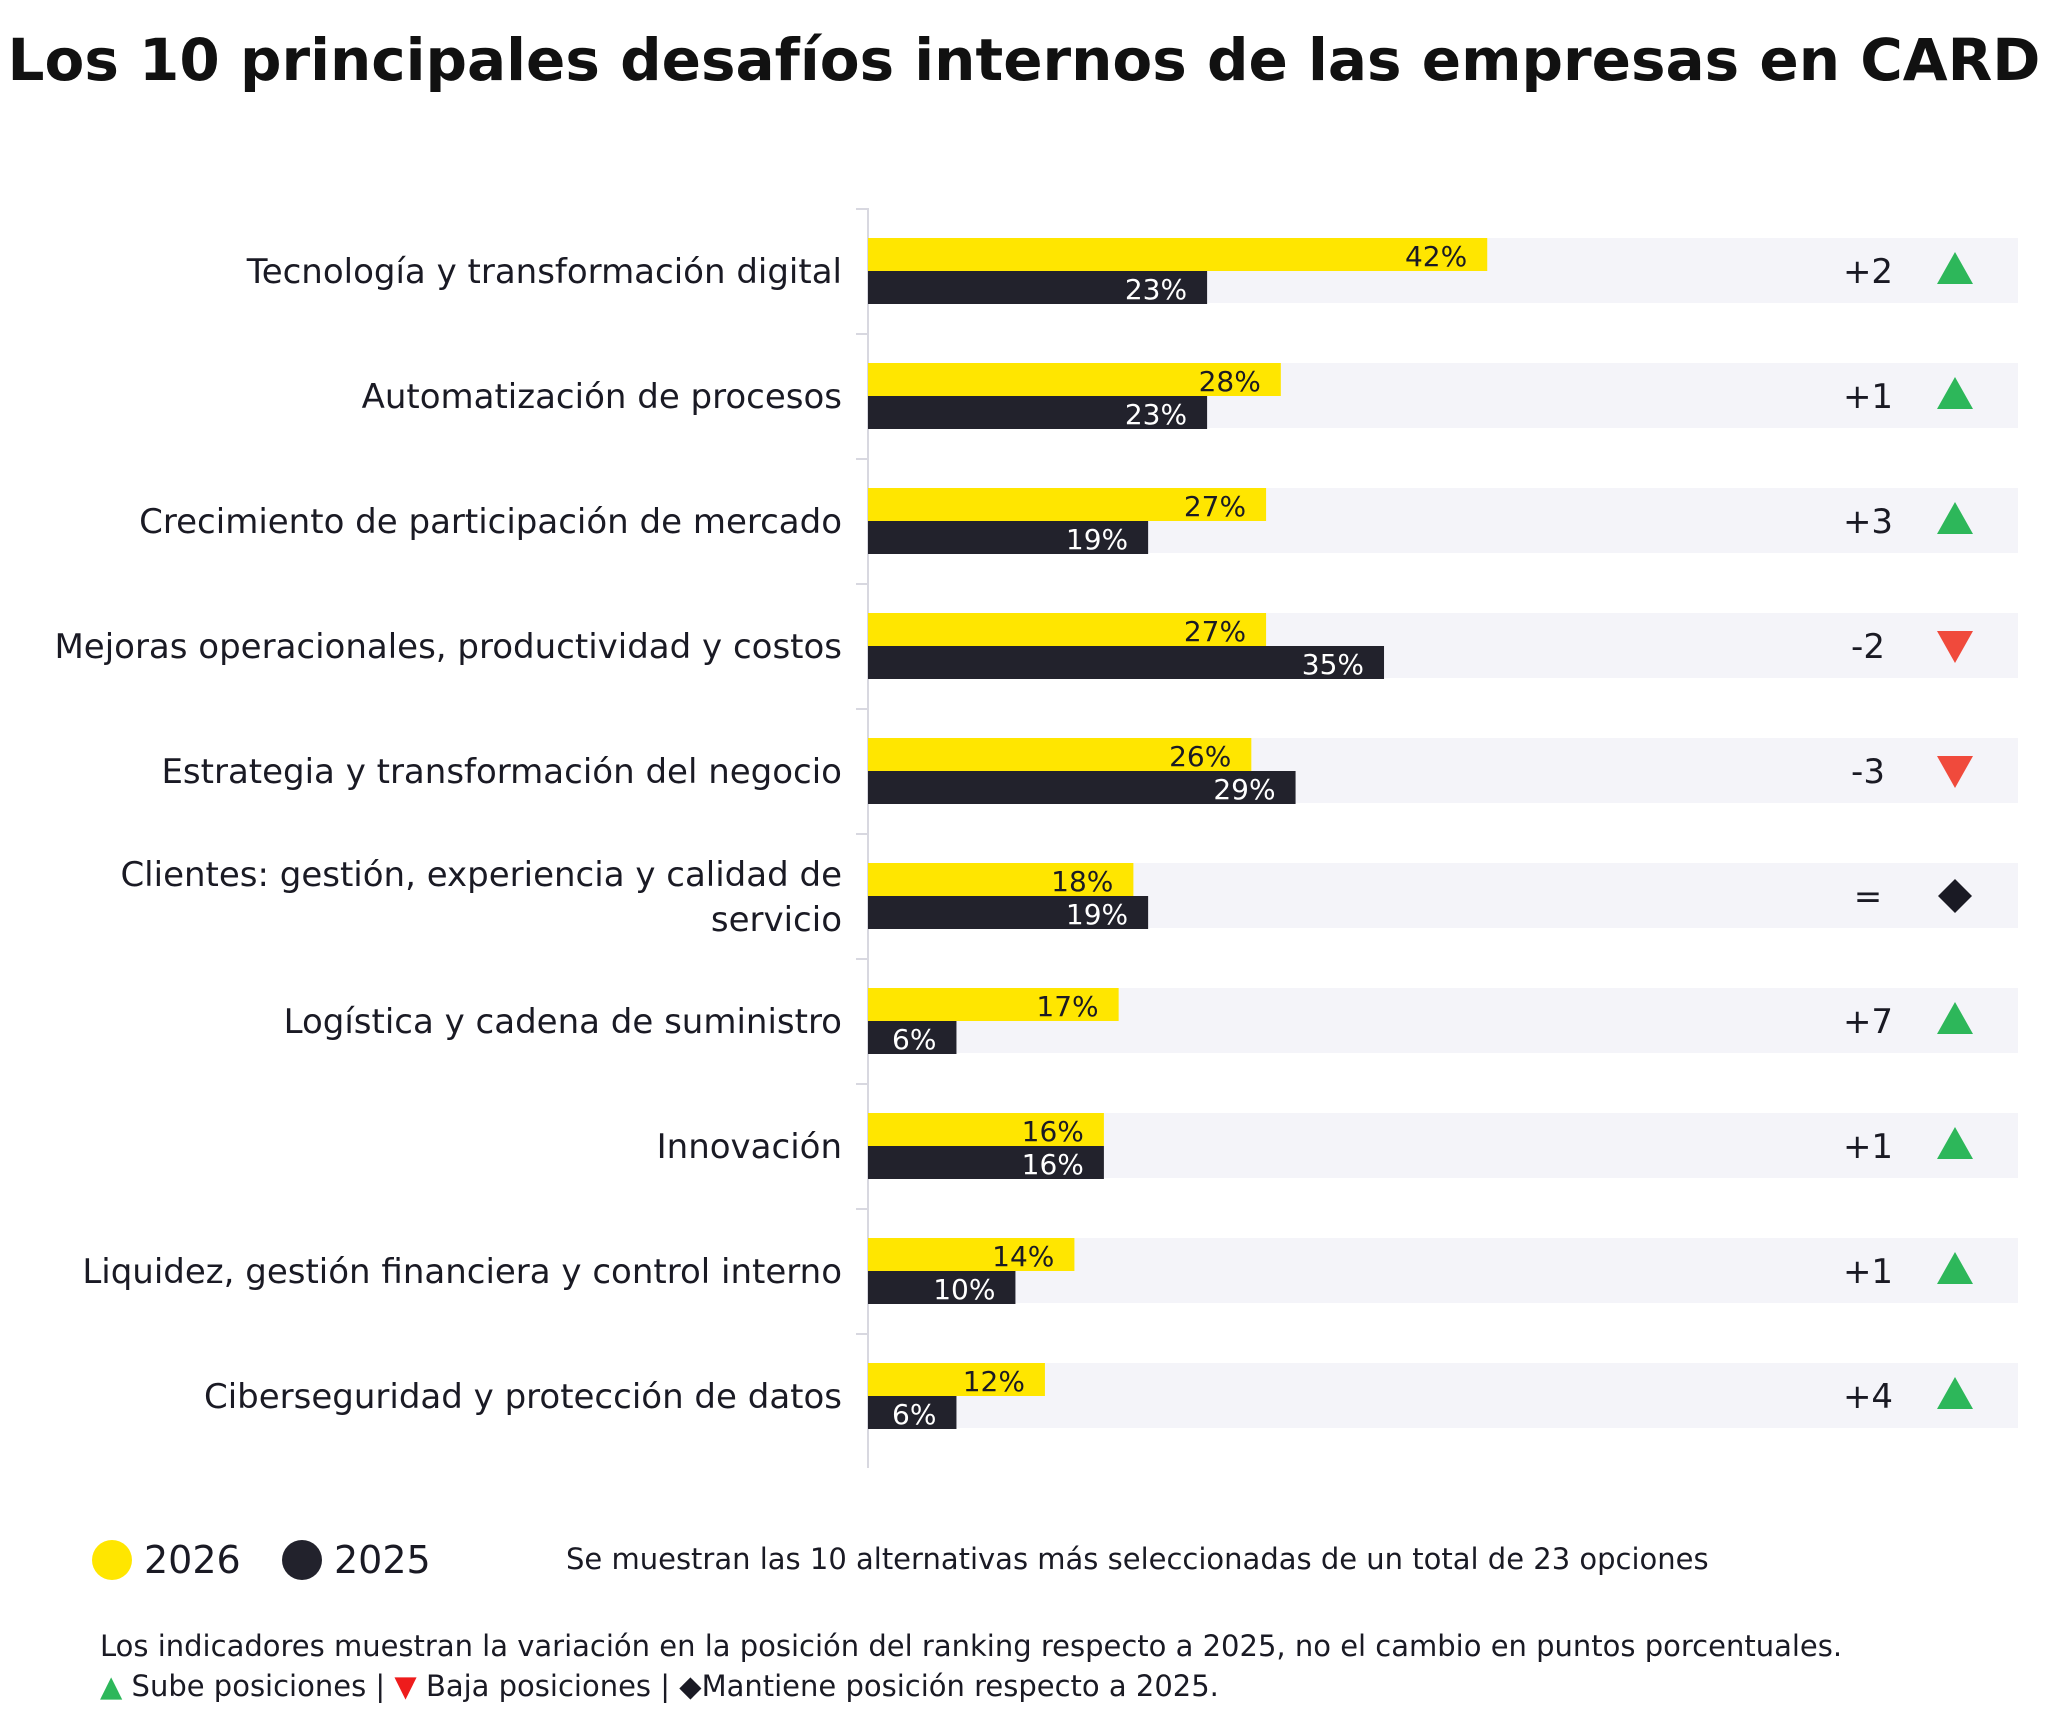 The height and width of the screenshot is (1720, 2048). I want to click on value-label-2025: 35%, so click(1333, 664).